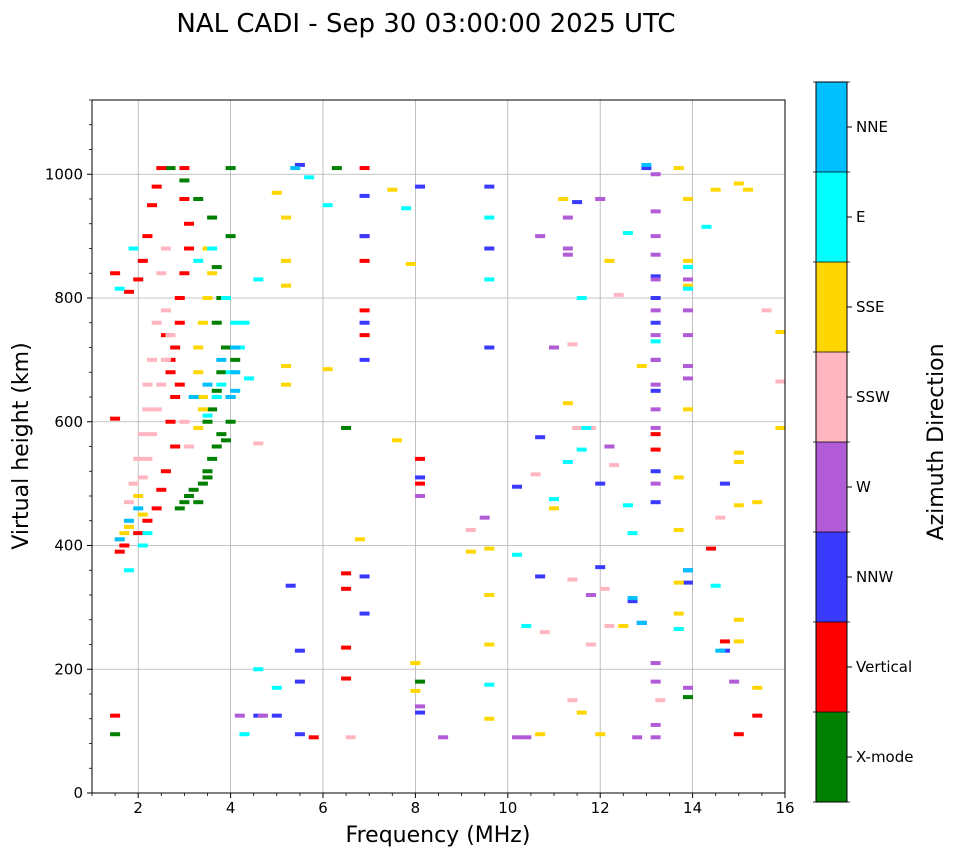 This screenshot has width=958, height=857. What do you see at coordinates (860, 217) in the screenshot?
I see `colorbar-label: E` at bounding box center [860, 217].